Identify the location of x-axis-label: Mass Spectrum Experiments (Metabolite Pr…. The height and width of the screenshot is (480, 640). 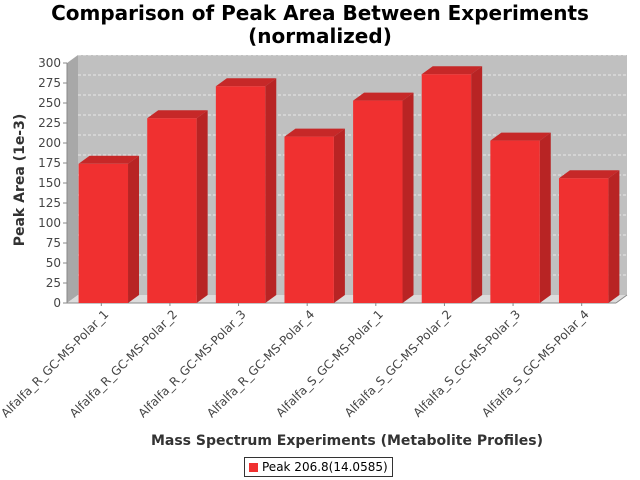
(347, 441).